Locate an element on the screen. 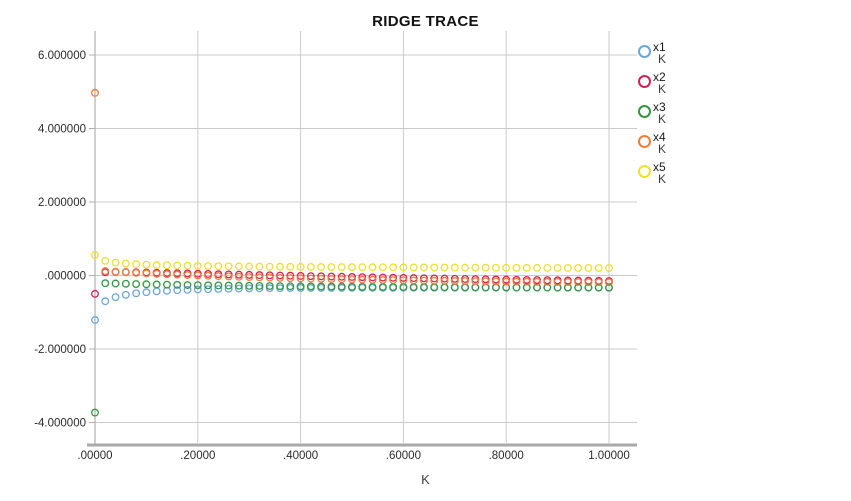 This screenshot has height=501, width=851. y-tick-label: 6.000000 is located at coordinates (62, 56).